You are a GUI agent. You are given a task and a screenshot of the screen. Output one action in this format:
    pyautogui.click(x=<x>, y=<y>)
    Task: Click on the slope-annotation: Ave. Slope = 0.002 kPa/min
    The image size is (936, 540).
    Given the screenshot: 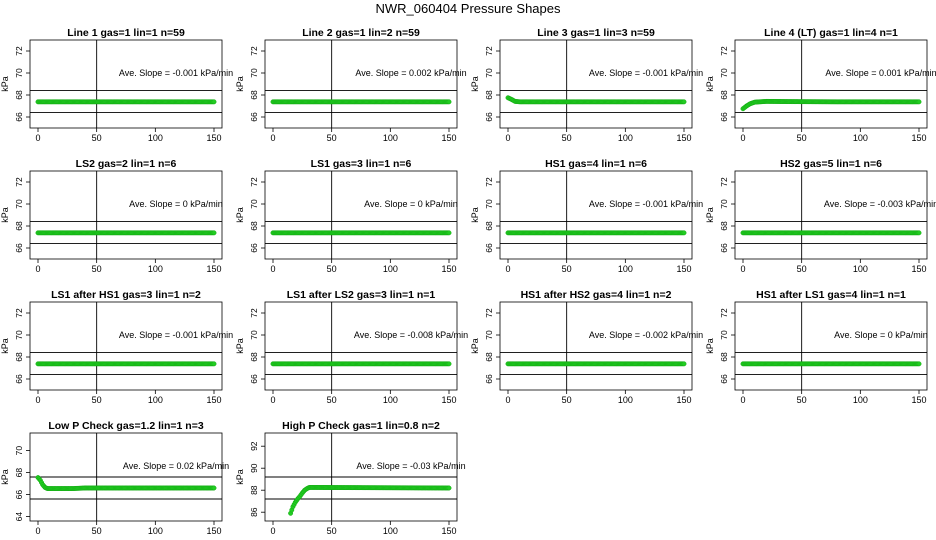 What is the action you would take?
    pyautogui.click(x=410, y=73)
    